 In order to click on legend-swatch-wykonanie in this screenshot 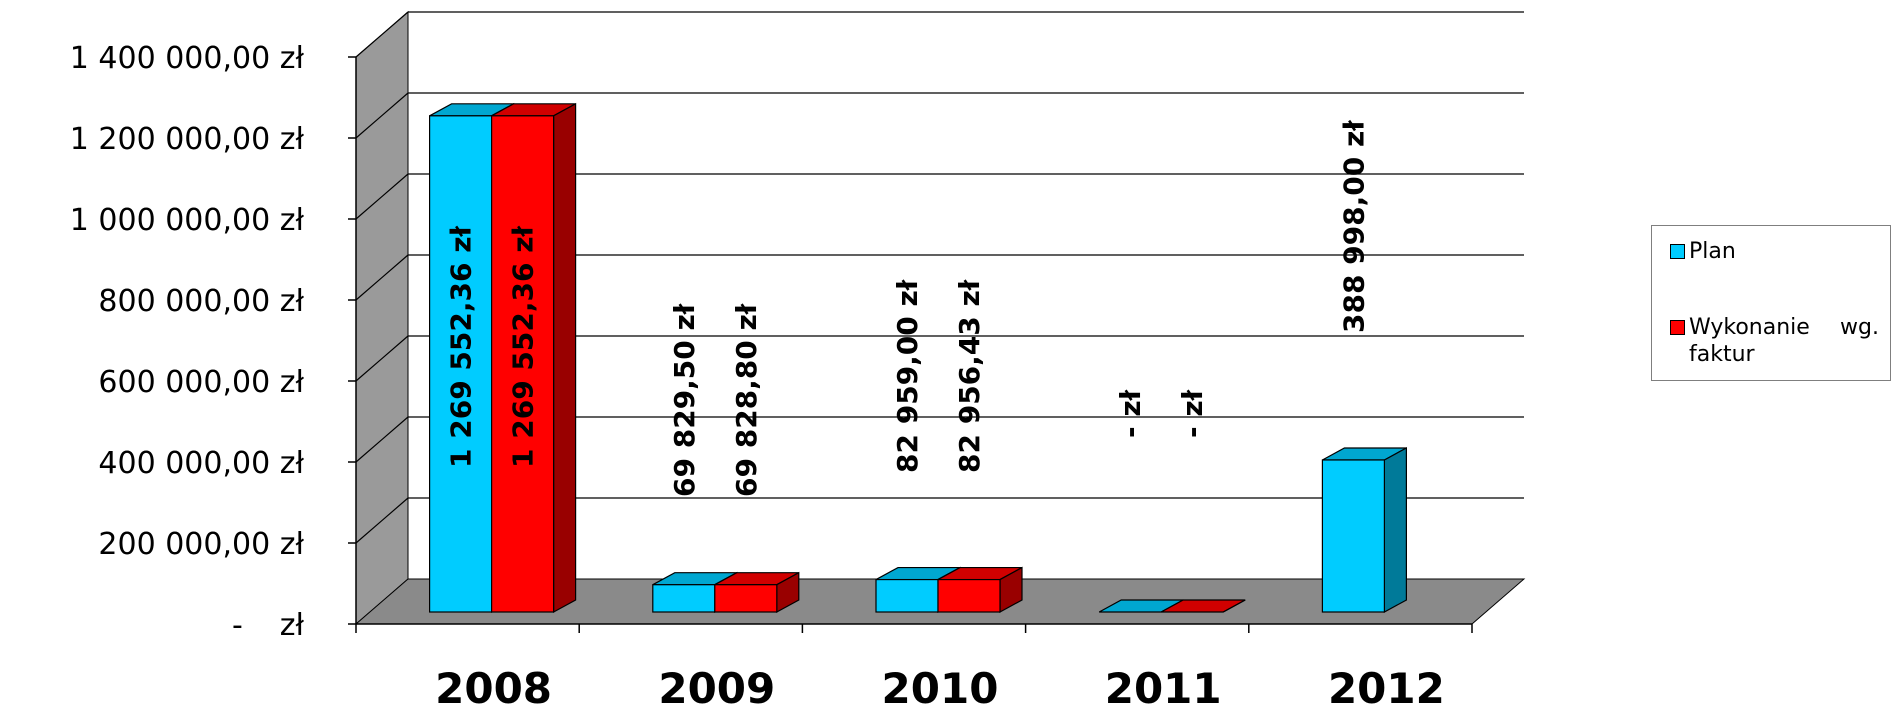, I will do `click(1677, 327)`.